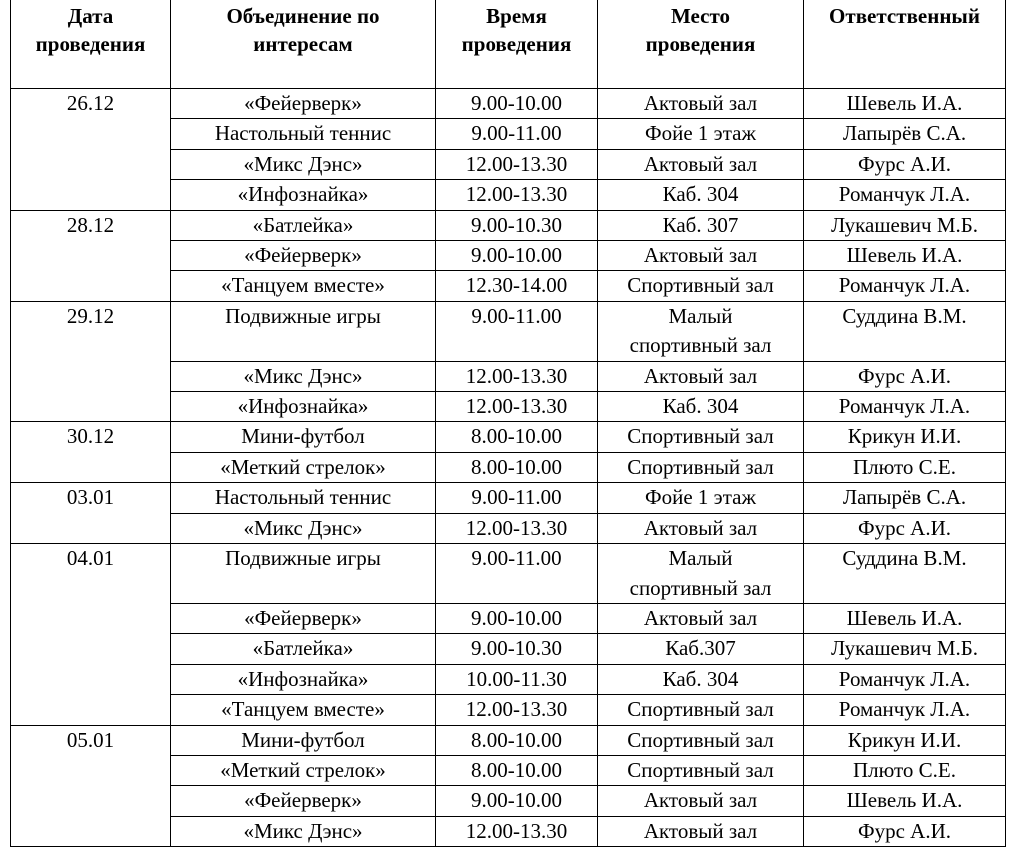  Describe the element at coordinates (904, 16) in the screenshot. I see `cell-line: Ответственный` at that location.